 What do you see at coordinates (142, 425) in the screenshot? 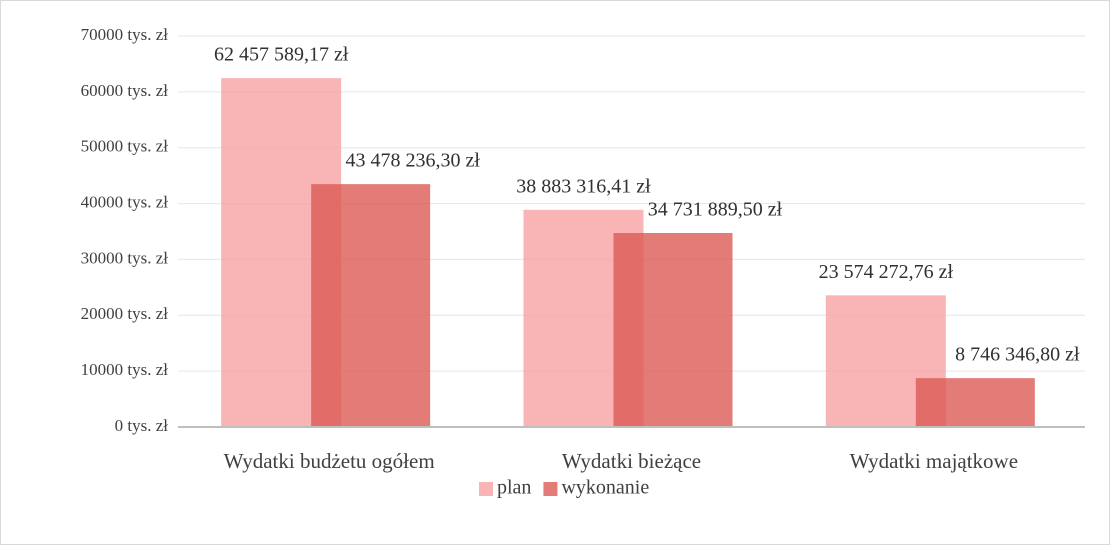
I see `y-tick-label: 0 tys. zł` at bounding box center [142, 425].